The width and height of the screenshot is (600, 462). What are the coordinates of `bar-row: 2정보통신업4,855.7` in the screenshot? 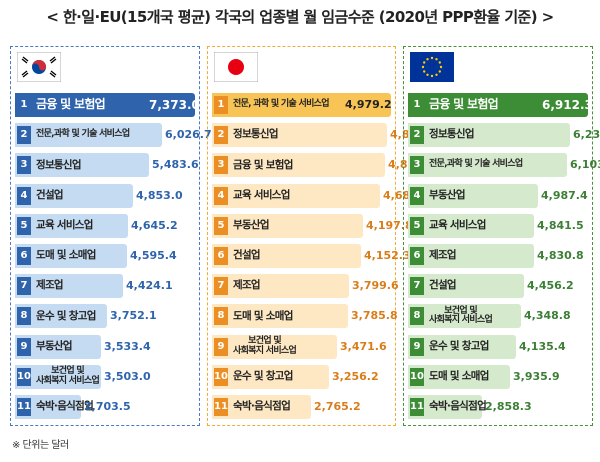 It's located at (324, 135).